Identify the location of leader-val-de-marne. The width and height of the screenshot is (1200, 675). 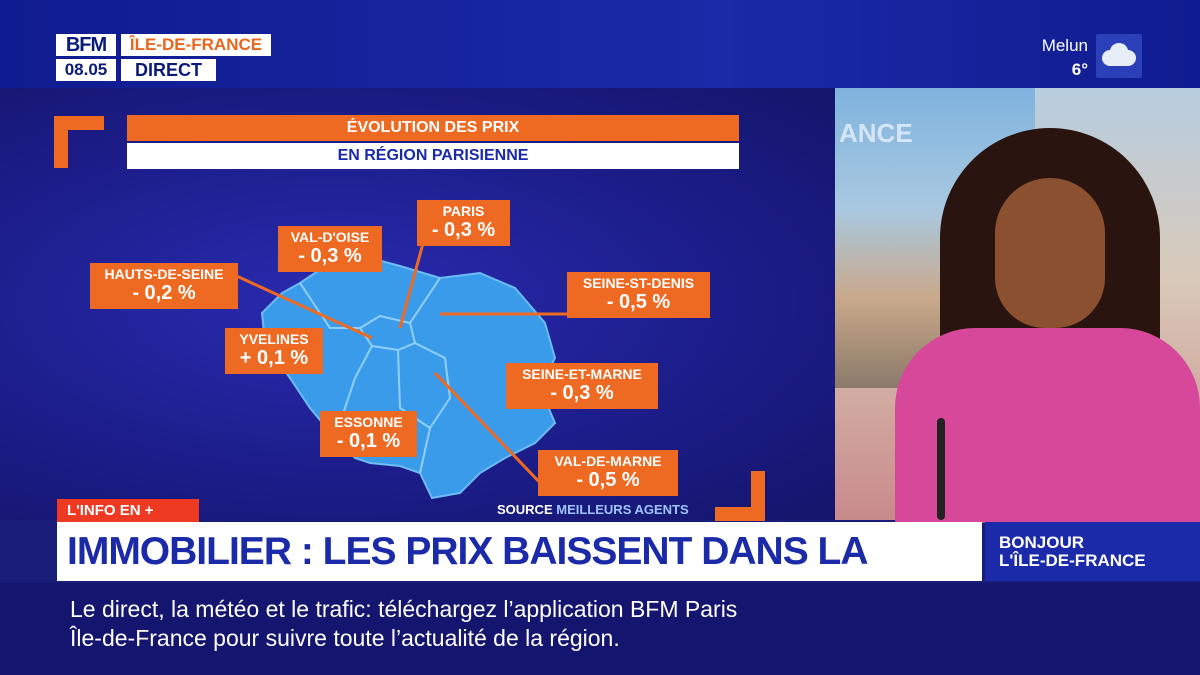
(490, 430).